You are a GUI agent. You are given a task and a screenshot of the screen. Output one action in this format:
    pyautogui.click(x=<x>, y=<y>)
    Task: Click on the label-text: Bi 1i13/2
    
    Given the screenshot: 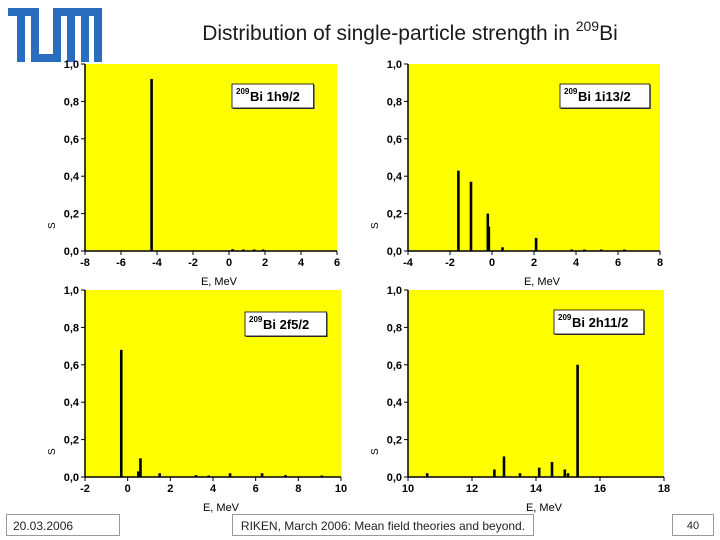 What is the action you would take?
    pyautogui.click(x=604, y=96)
    